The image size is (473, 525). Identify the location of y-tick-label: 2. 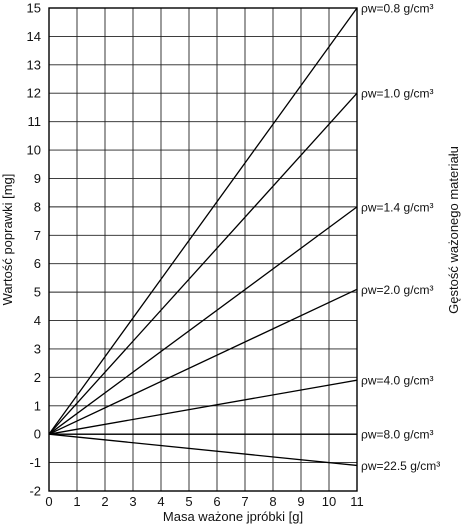
(37, 377).